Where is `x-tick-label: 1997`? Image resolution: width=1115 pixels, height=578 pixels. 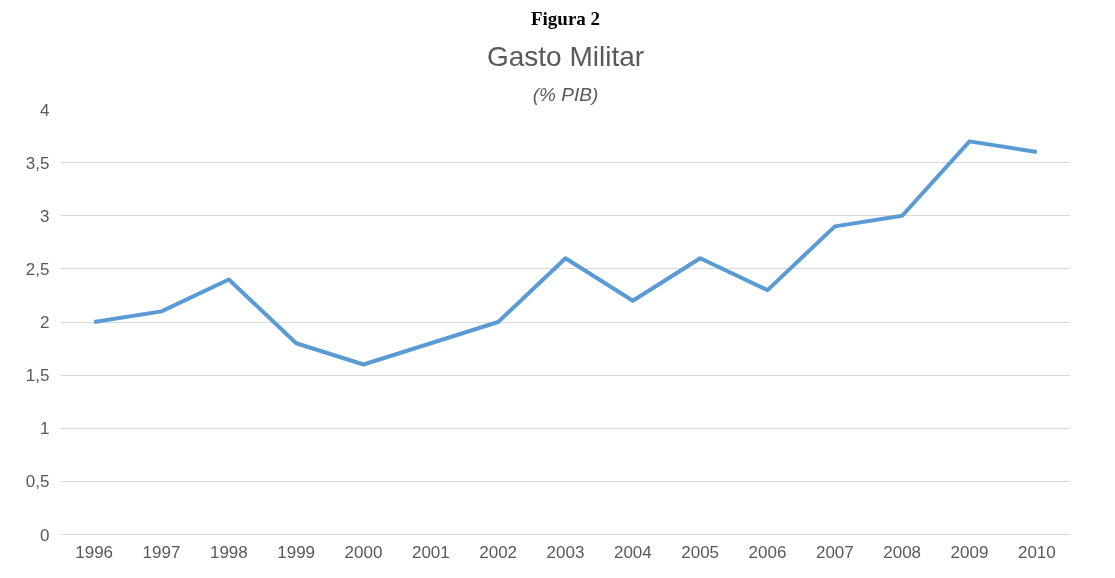
x-tick-label: 1997 is located at coordinates (161, 552).